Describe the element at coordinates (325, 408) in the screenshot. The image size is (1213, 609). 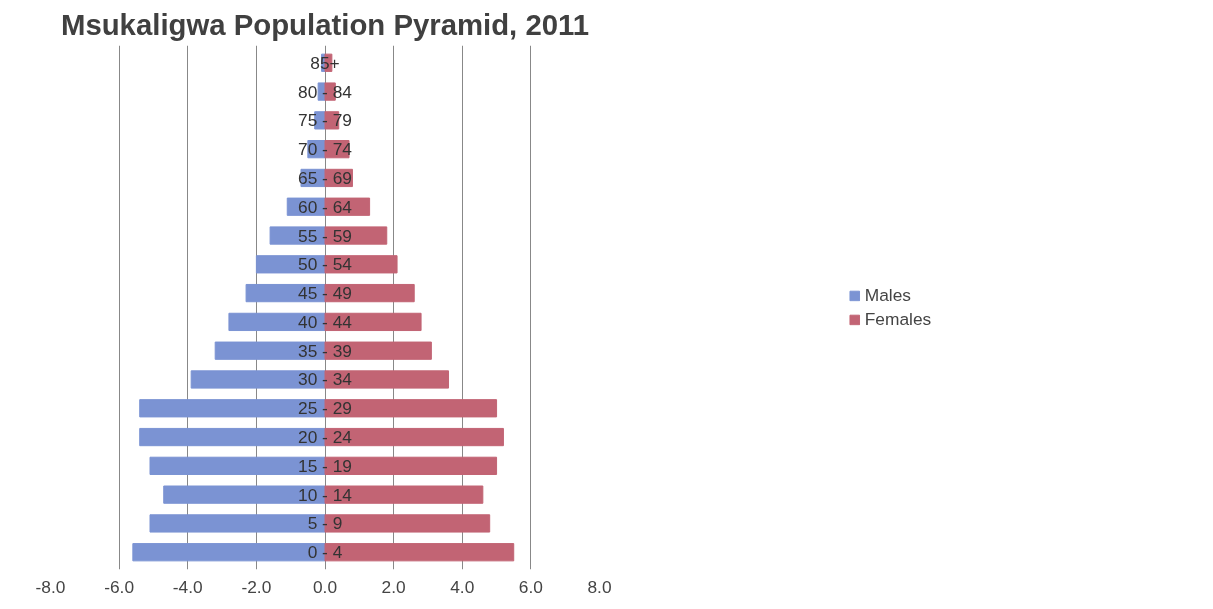
I see `y-tick-label: 25 - 29` at that location.